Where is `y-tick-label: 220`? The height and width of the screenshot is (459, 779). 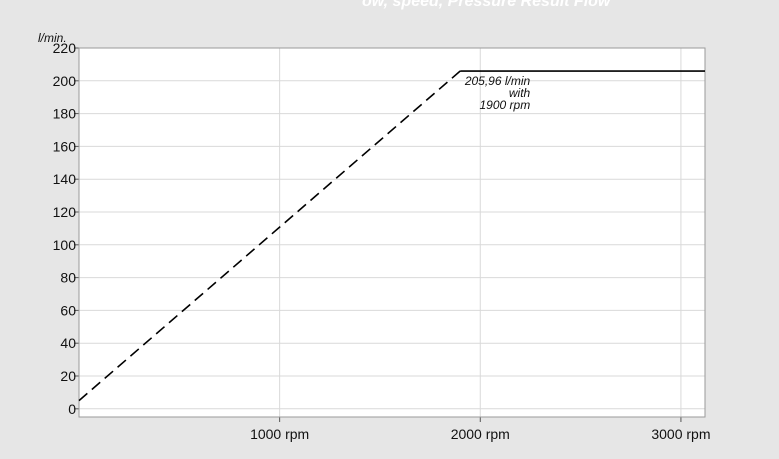
y-tick-label: 220 is located at coordinates (65, 48).